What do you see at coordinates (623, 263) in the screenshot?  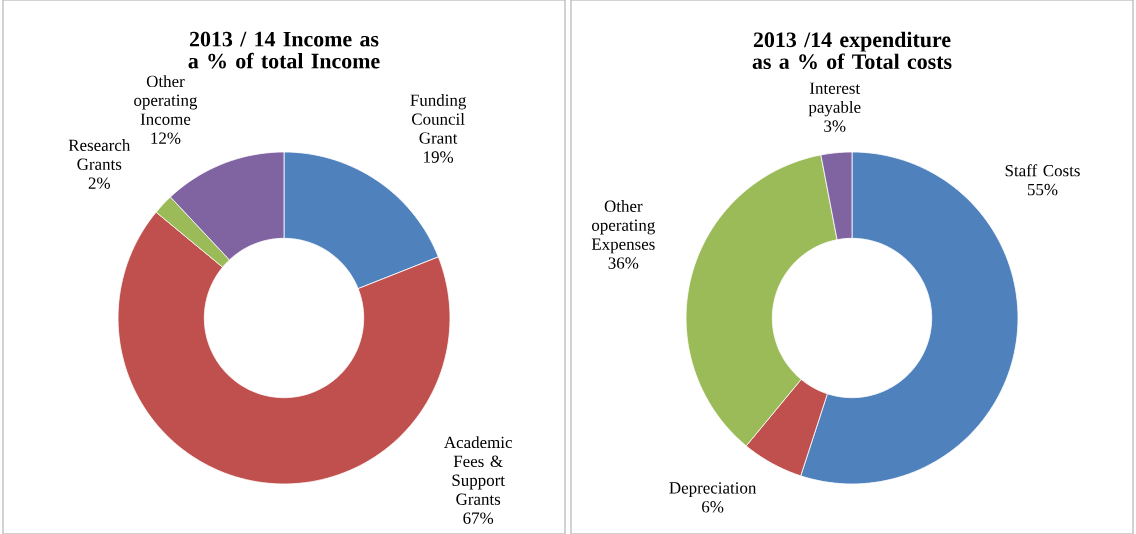 I see `data-label: 36%` at bounding box center [623, 263].